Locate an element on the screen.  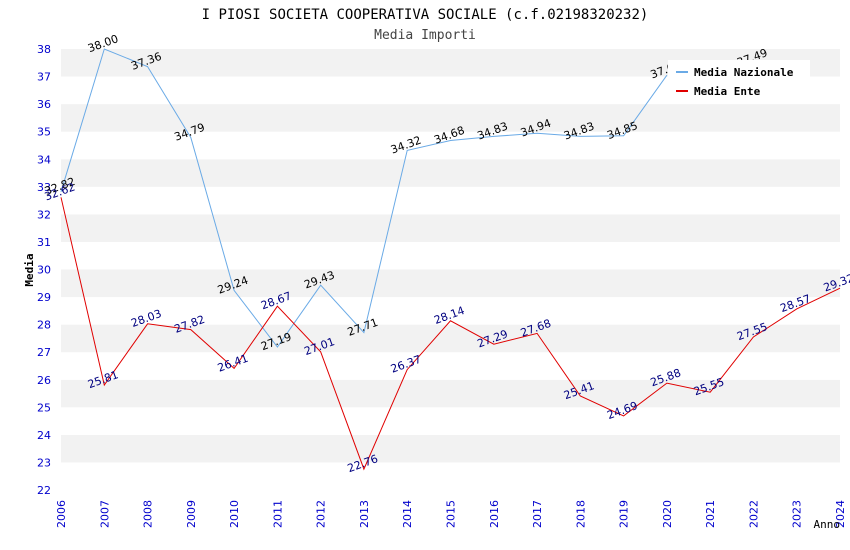
y-tick-label: 37 is located at coordinates (44, 77).